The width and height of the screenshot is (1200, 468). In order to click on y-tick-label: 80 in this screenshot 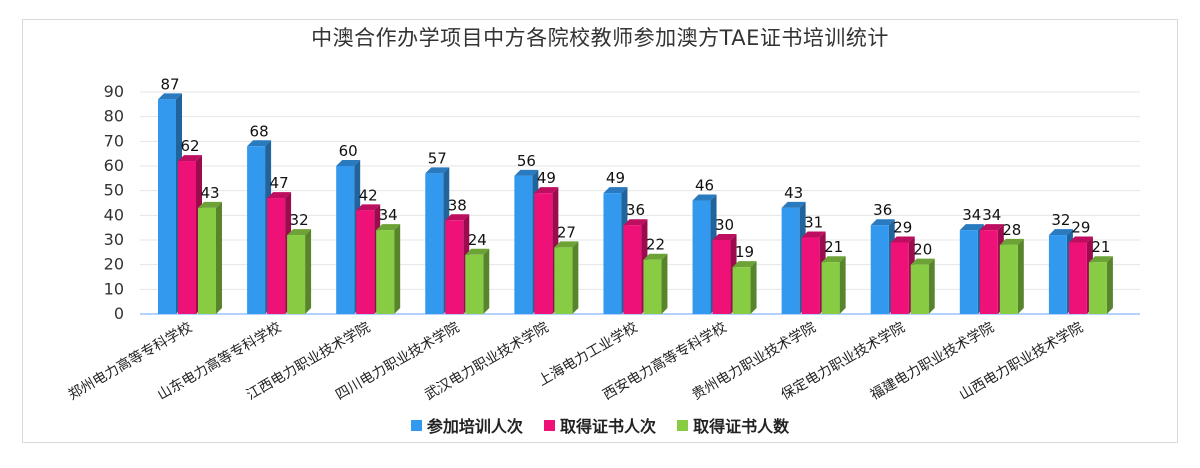, I will do `click(114, 116)`.